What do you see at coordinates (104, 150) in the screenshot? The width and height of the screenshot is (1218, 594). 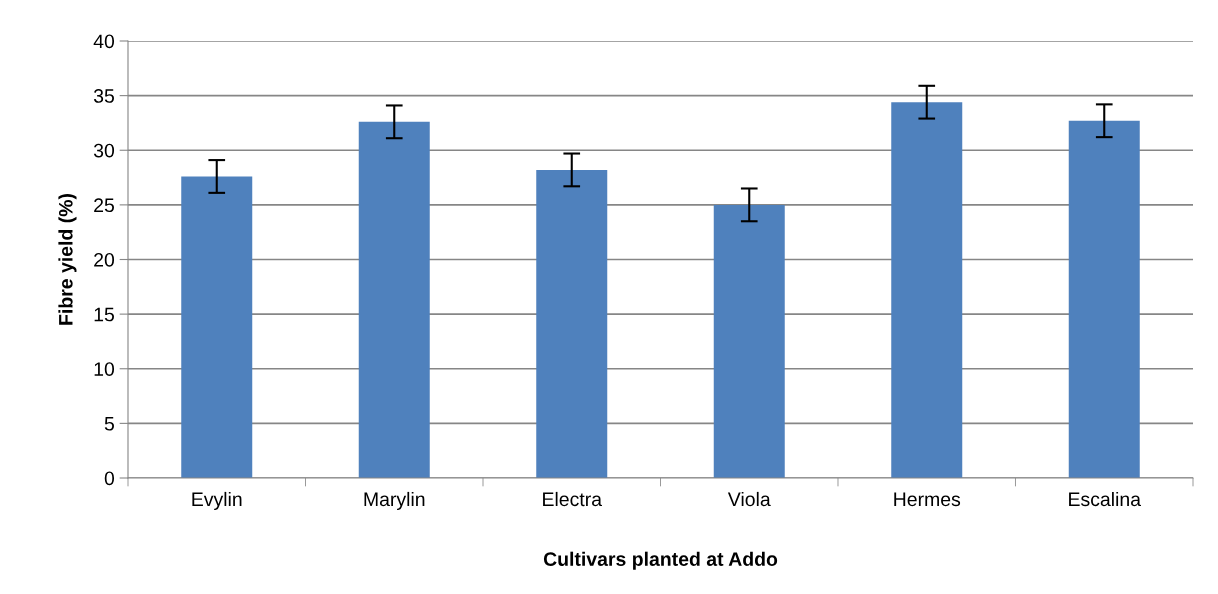 I see `y-tick-label: 30` at bounding box center [104, 150].